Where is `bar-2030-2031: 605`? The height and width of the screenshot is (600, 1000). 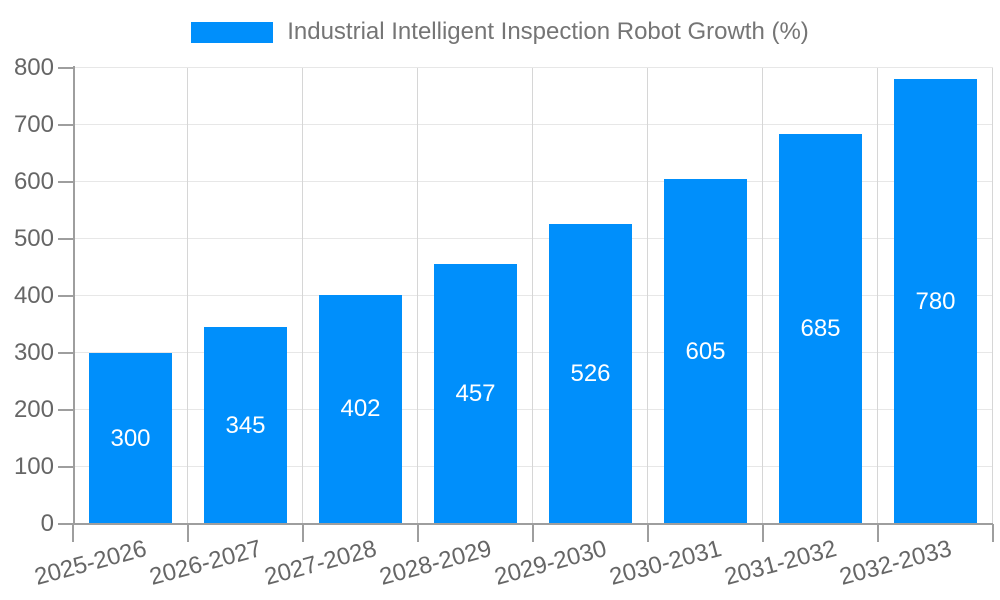 bar-2030-2031: 605 is located at coordinates (705, 351).